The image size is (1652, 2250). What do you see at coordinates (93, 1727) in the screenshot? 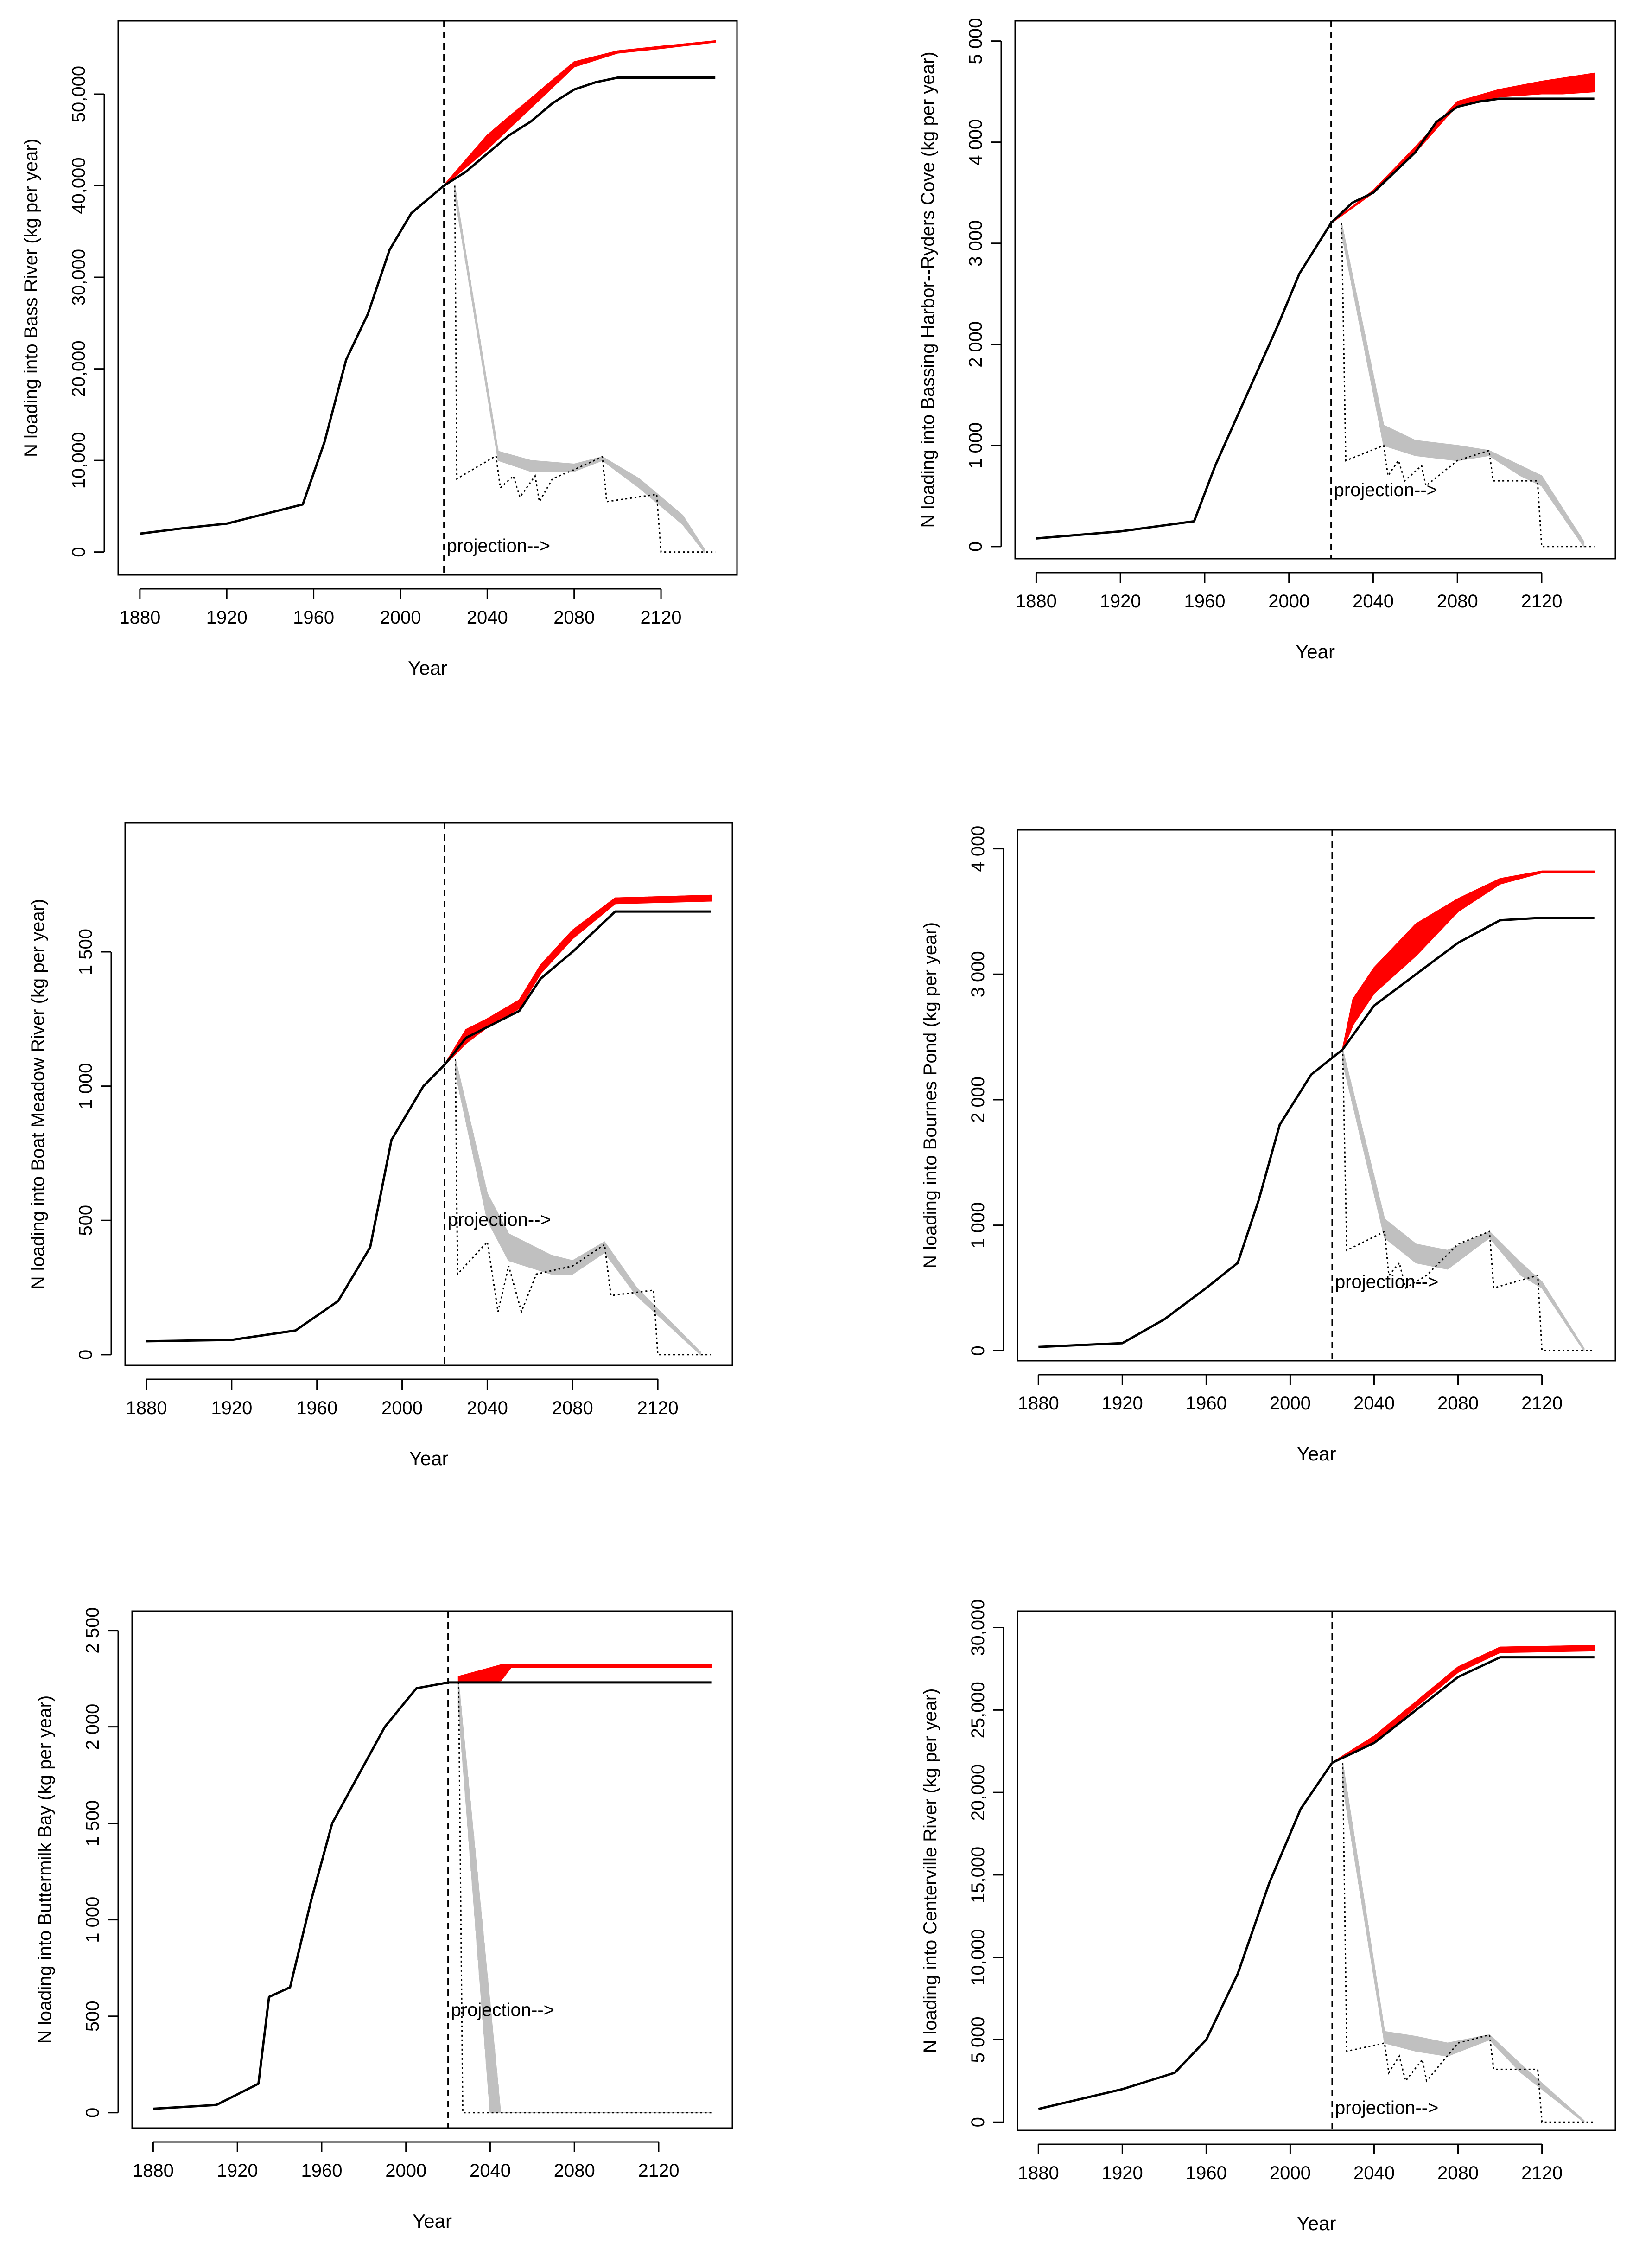
I see `y-tick-label: 2 000` at bounding box center [93, 1727].